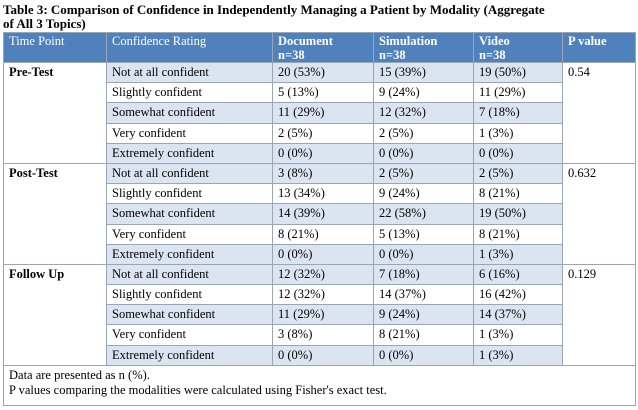 This screenshot has width=638, height=410. I want to click on simulation-cell: 8 (21%), so click(423, 335).